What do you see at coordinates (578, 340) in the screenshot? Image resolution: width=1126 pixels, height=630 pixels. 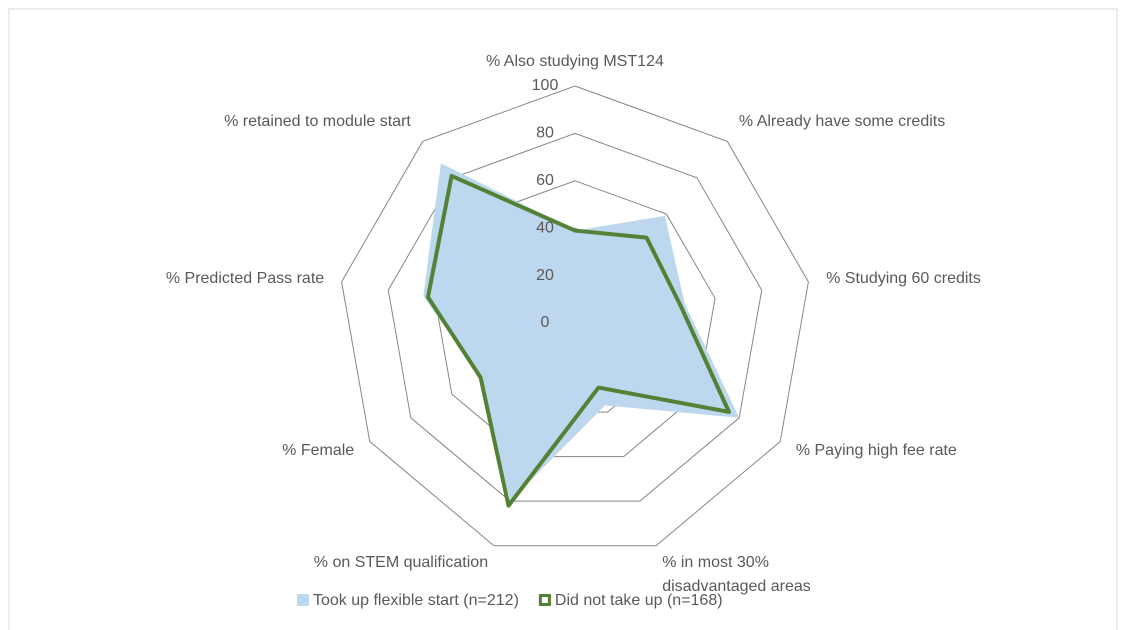 I see `series-line` at bounding box center [578, 340].